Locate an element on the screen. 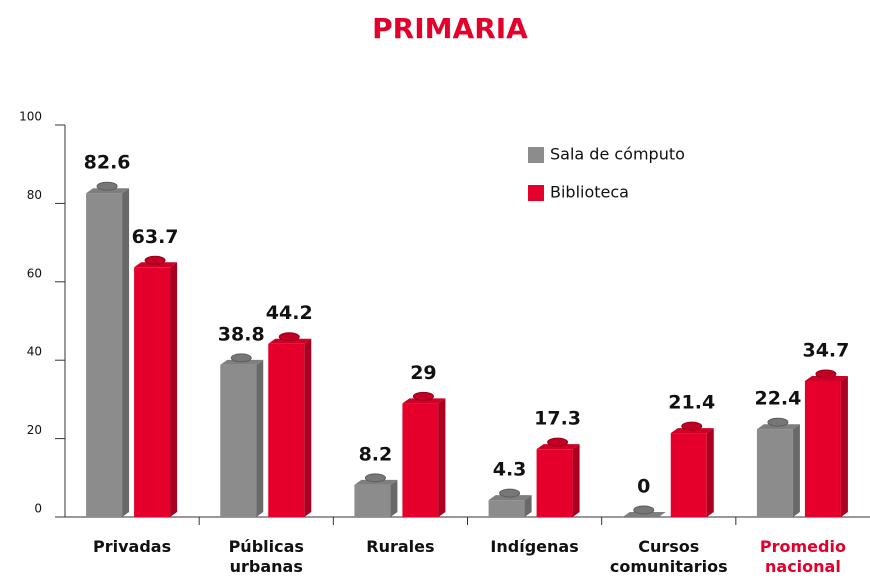 The width and height of the screenshot is (870, 585). x-tick-label-line: Indígenas is located at coordinates (534, 546).